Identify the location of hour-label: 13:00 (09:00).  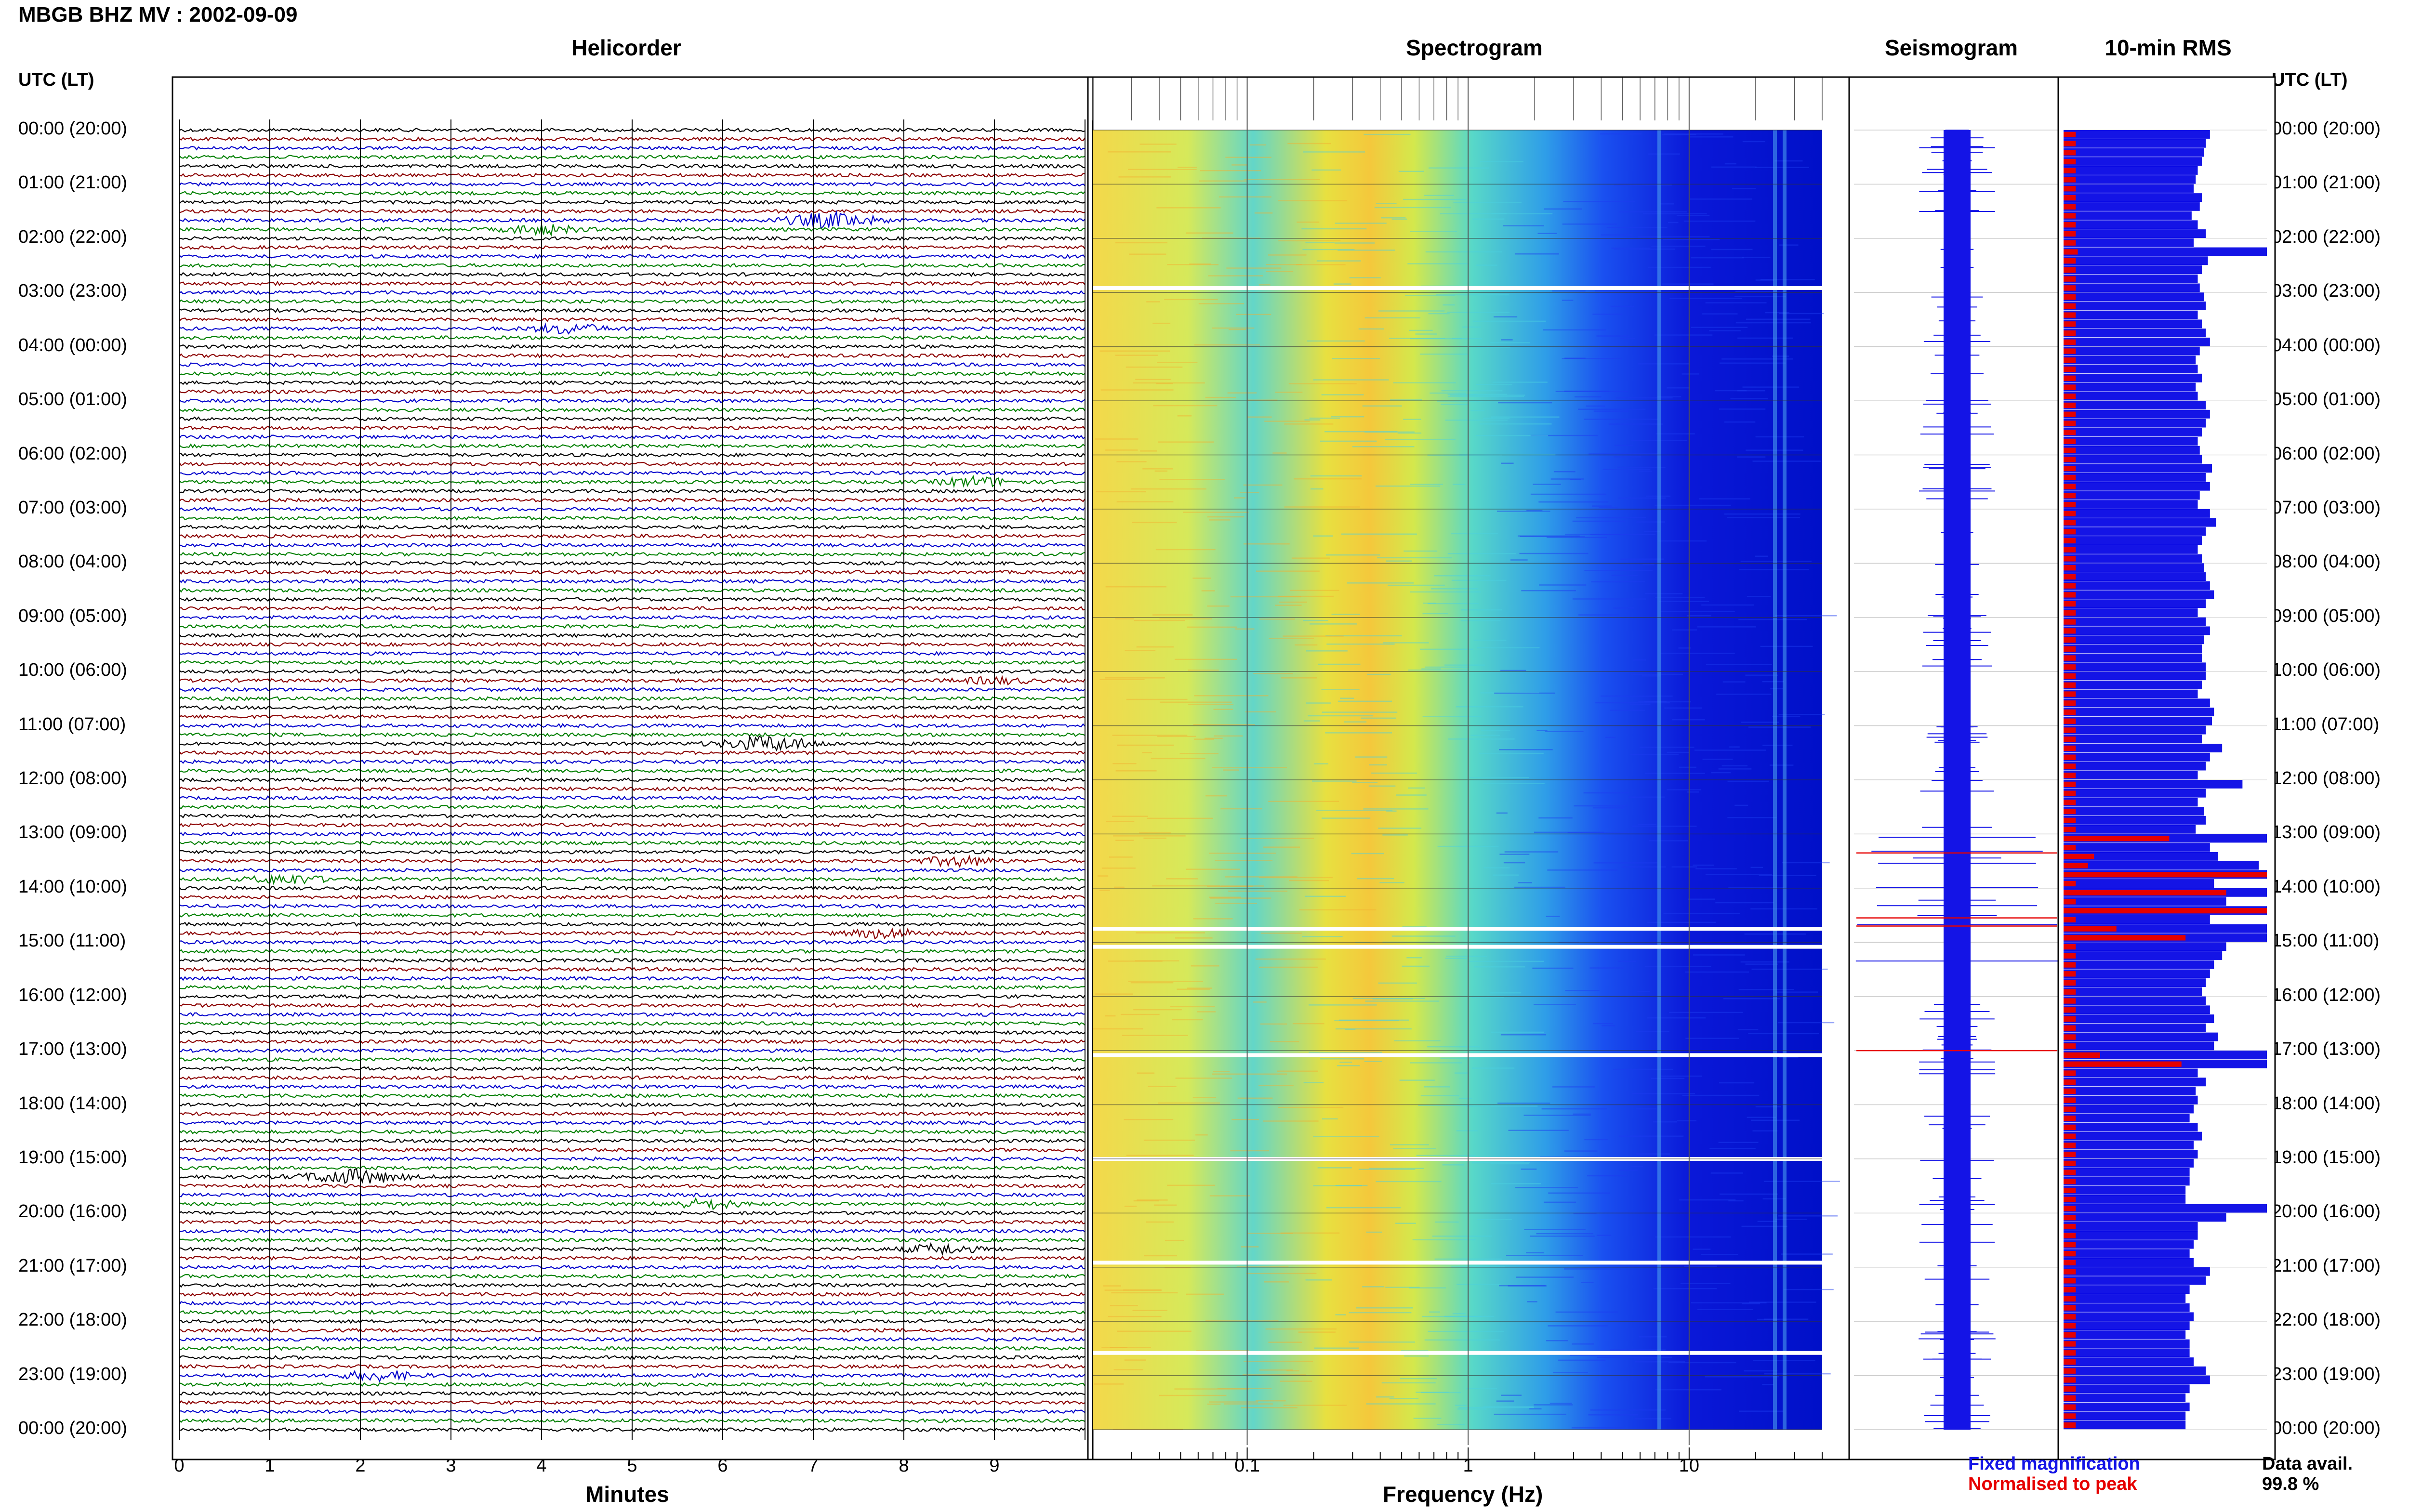
(2326, 832).